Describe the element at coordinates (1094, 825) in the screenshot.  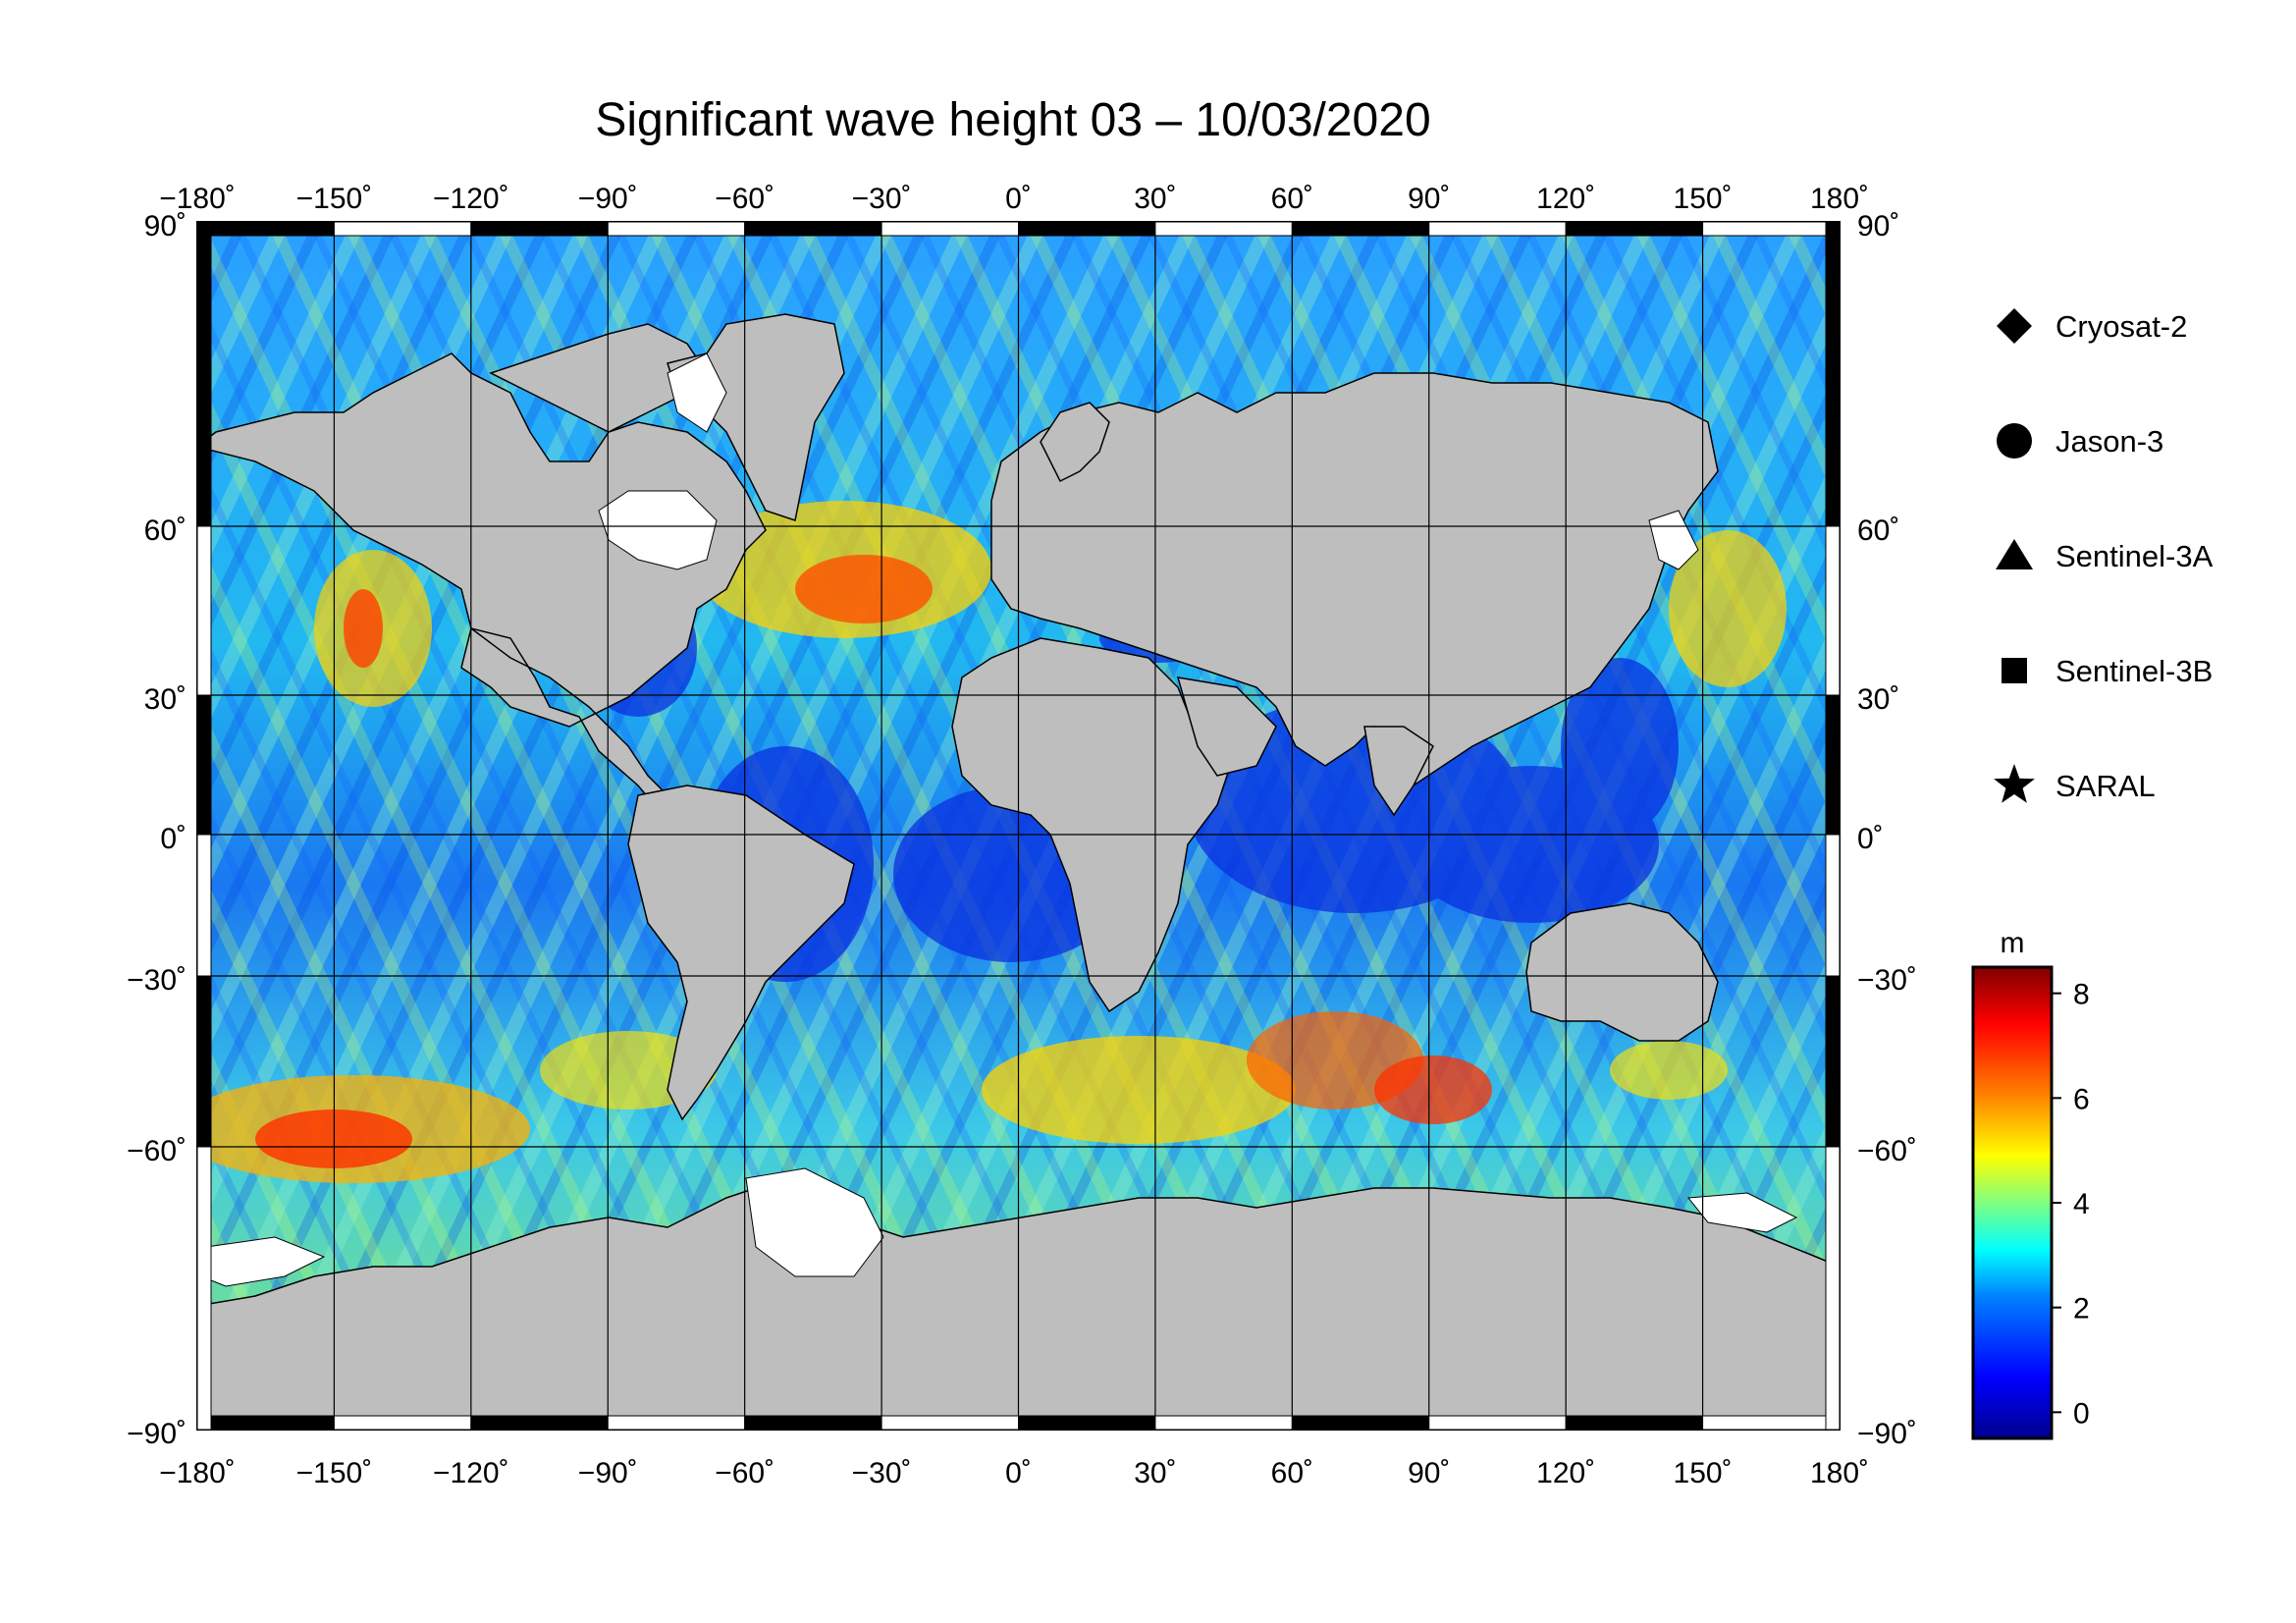
I see `africa` at that location.